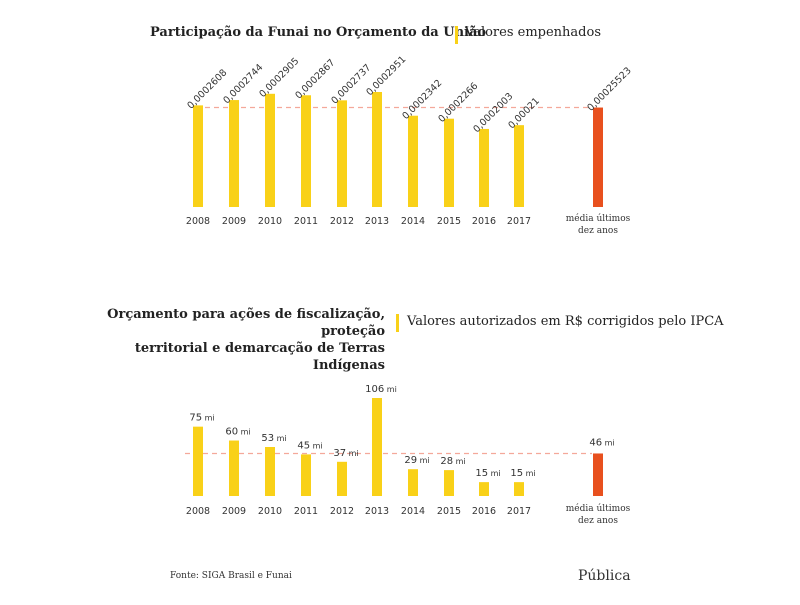  Describe the element at coordinates (449, 511) in the screenshot. I see `chart2-x-tick: 2015` at that location.